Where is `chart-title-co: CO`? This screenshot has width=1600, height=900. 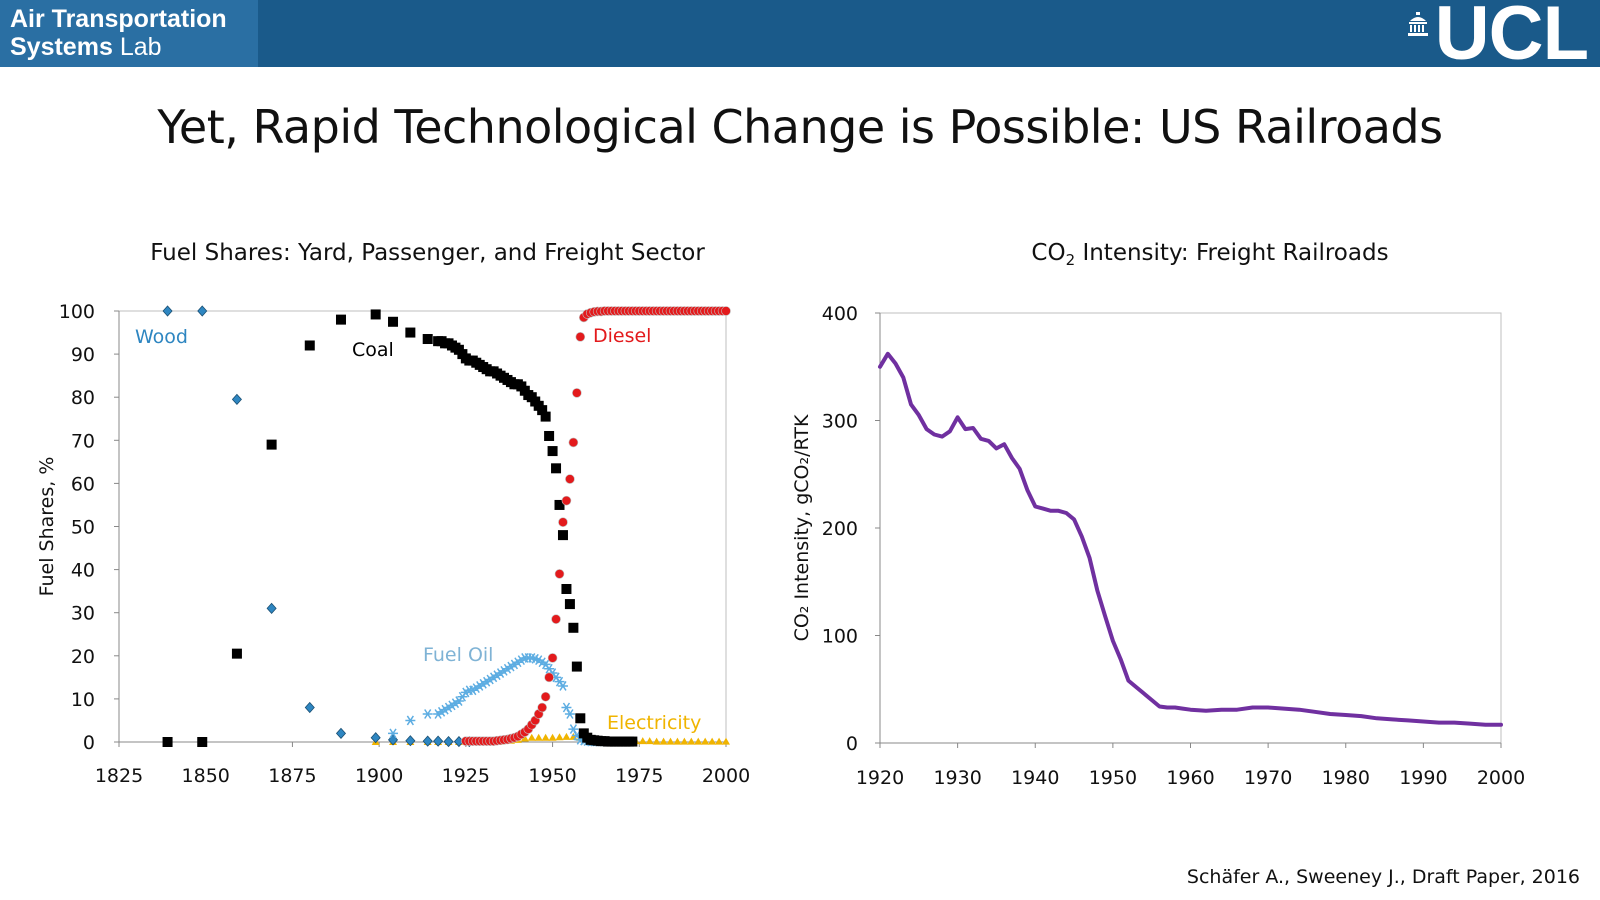
chart-title-co: CO is located at coordinates (1048, 253).